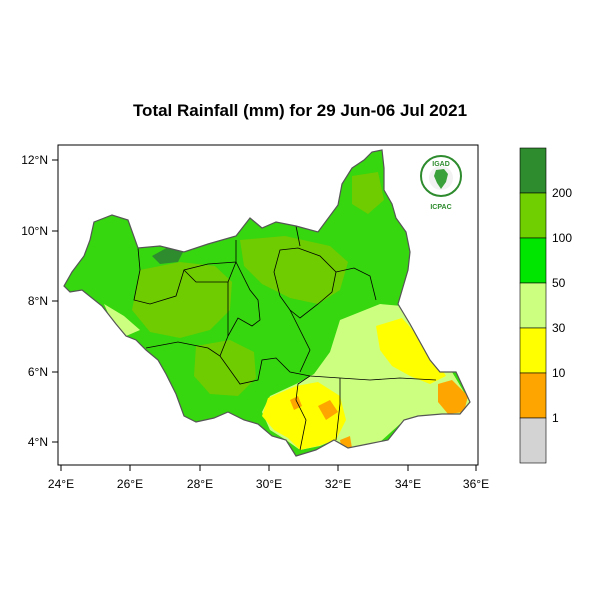 The height and width of the screenshot is (600, 600). I want to click on africa-icon, so click(441, 179).